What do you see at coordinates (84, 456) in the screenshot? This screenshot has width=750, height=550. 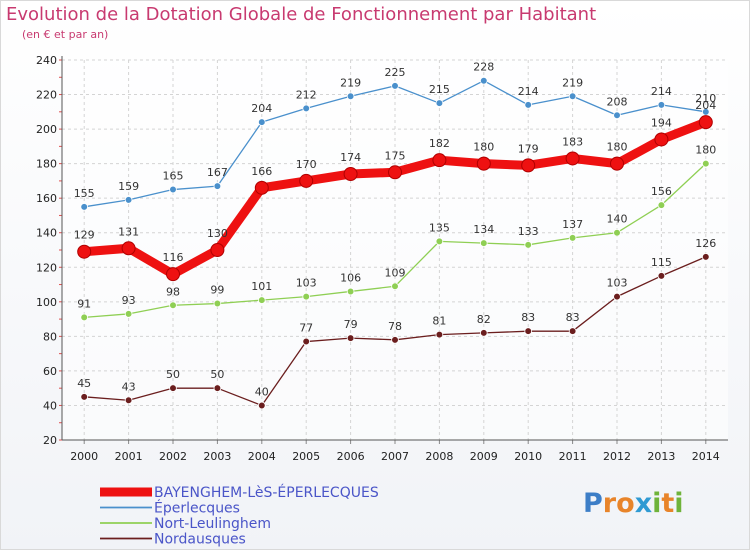 I see `x-tick-label: 2000` at bounding box center [84, 456].